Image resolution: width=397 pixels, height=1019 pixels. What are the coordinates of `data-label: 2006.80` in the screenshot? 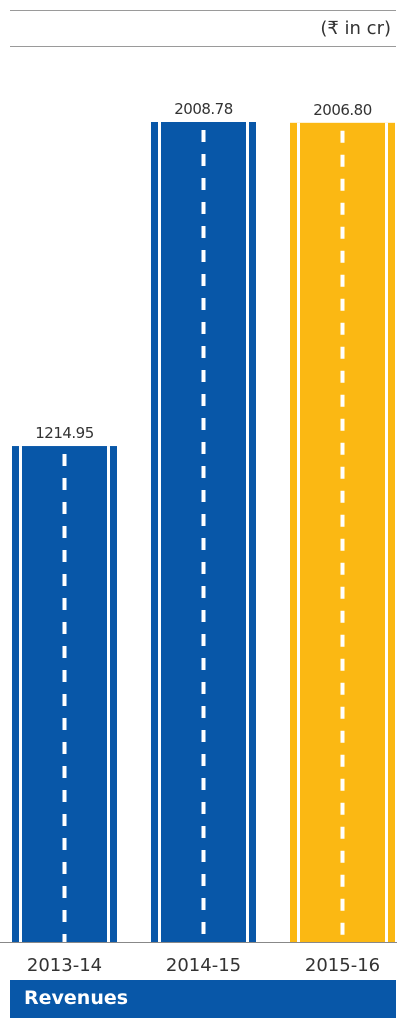 It's located at (342, 110).